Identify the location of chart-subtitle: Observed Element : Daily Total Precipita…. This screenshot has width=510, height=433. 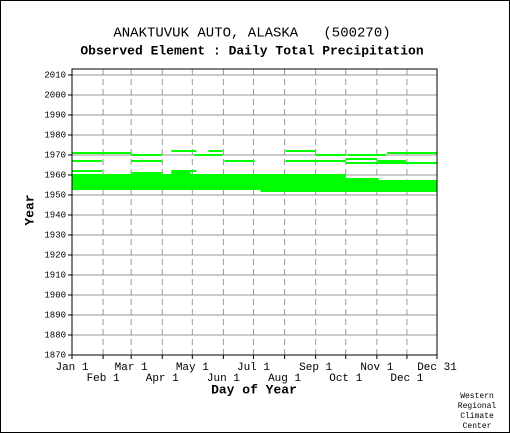
(251, 50).